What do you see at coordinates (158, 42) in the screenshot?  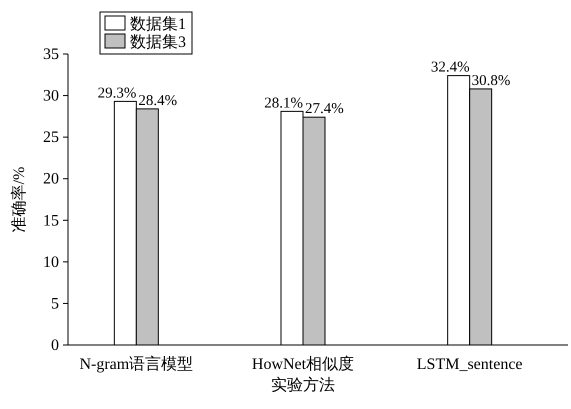 I see `legend-label: 数据集3` at bounding box center [158, 42].